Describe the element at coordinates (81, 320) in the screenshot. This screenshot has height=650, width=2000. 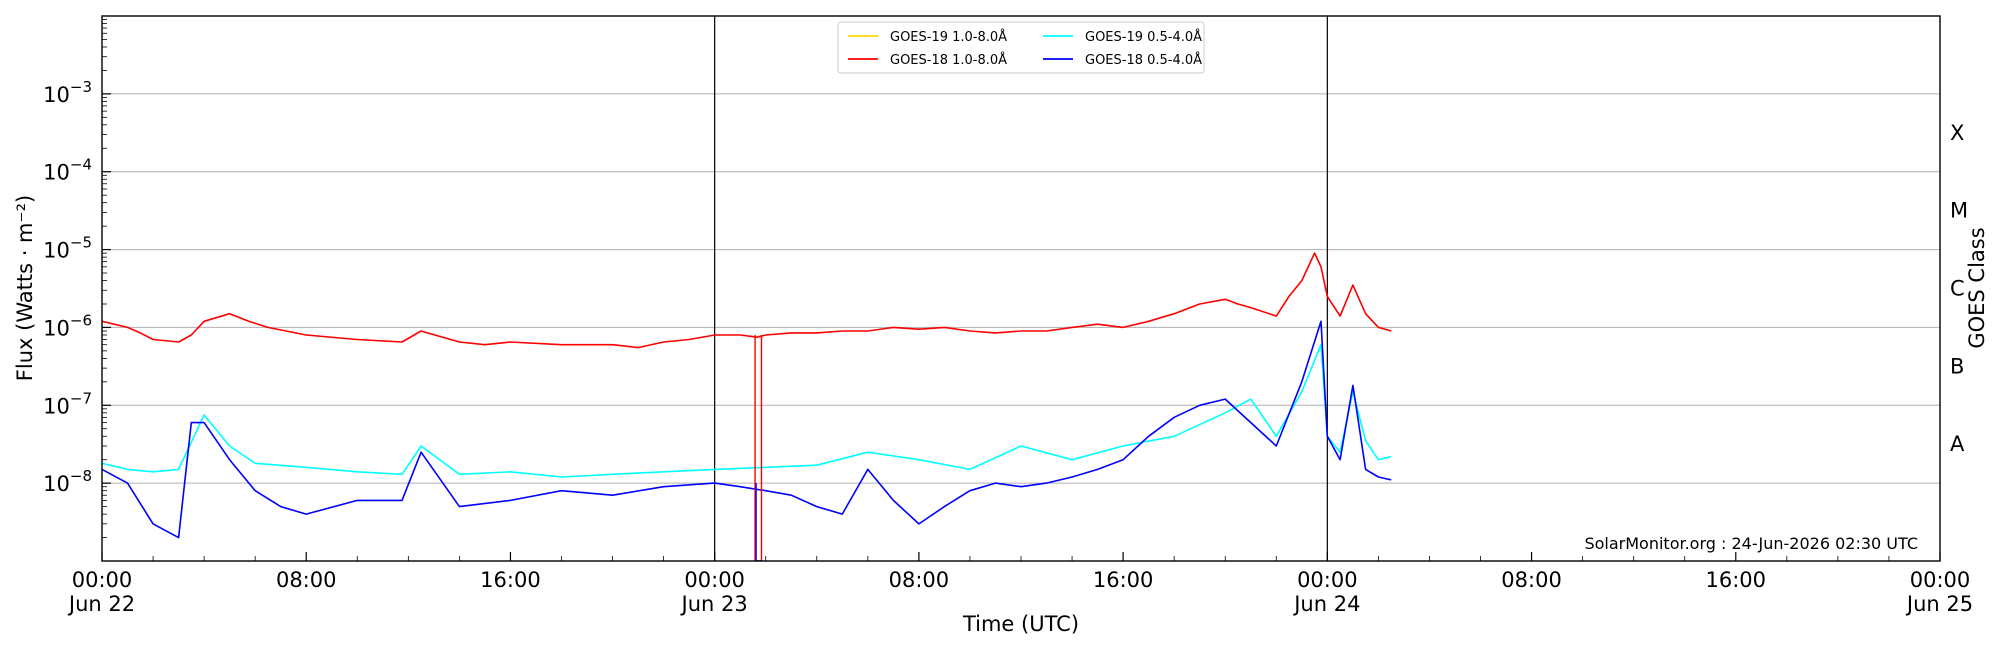
I see `y-tick-exponent: −6` at that location.